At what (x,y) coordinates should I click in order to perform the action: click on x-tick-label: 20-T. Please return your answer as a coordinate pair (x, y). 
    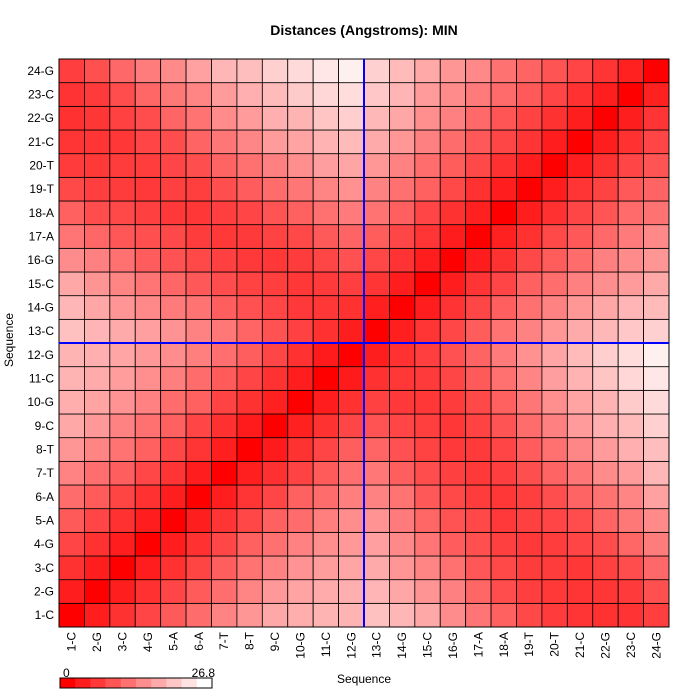
    Looking at the image, I should click on (555, 643).